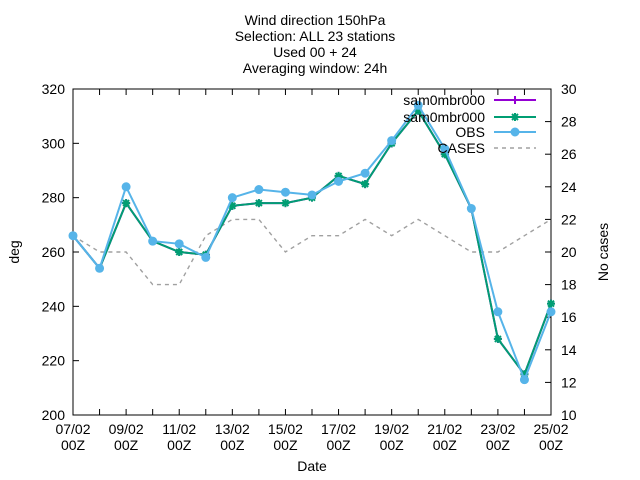  What do you see at coordinates (470, 132) in the screenshot?
I see `legend-label: OBS` at bounding box center [470, 132].